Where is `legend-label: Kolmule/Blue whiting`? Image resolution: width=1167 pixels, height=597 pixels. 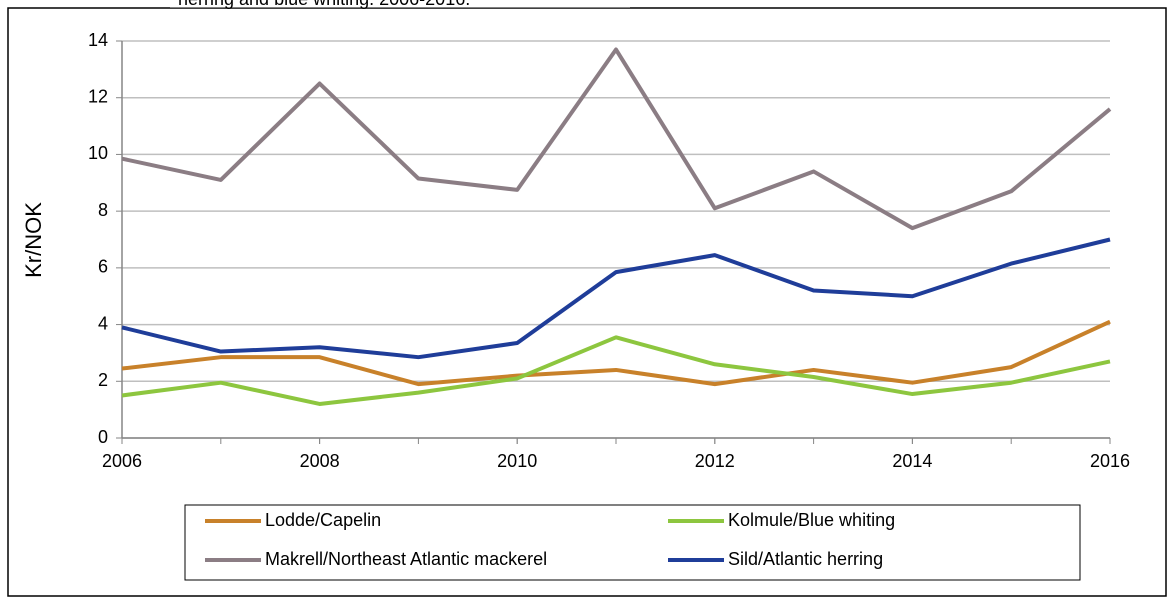
legend-label: Kolmule/Blue whiting is located at coordinates (811, 520).